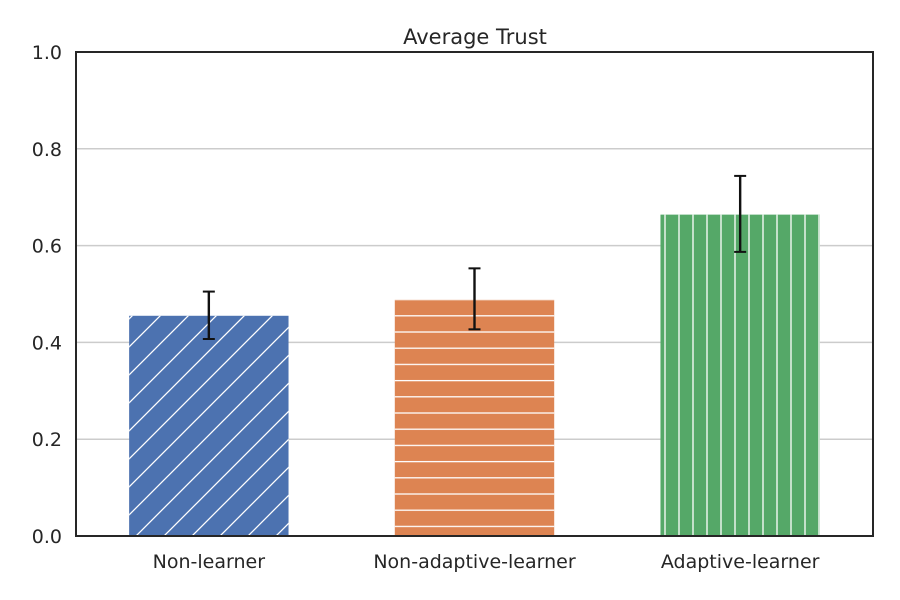 This screenshot has width=900, height=600. Describe the element at coordinates (47, 440) in the screenshot. I see `y-tick-label: 0.2` at that location.